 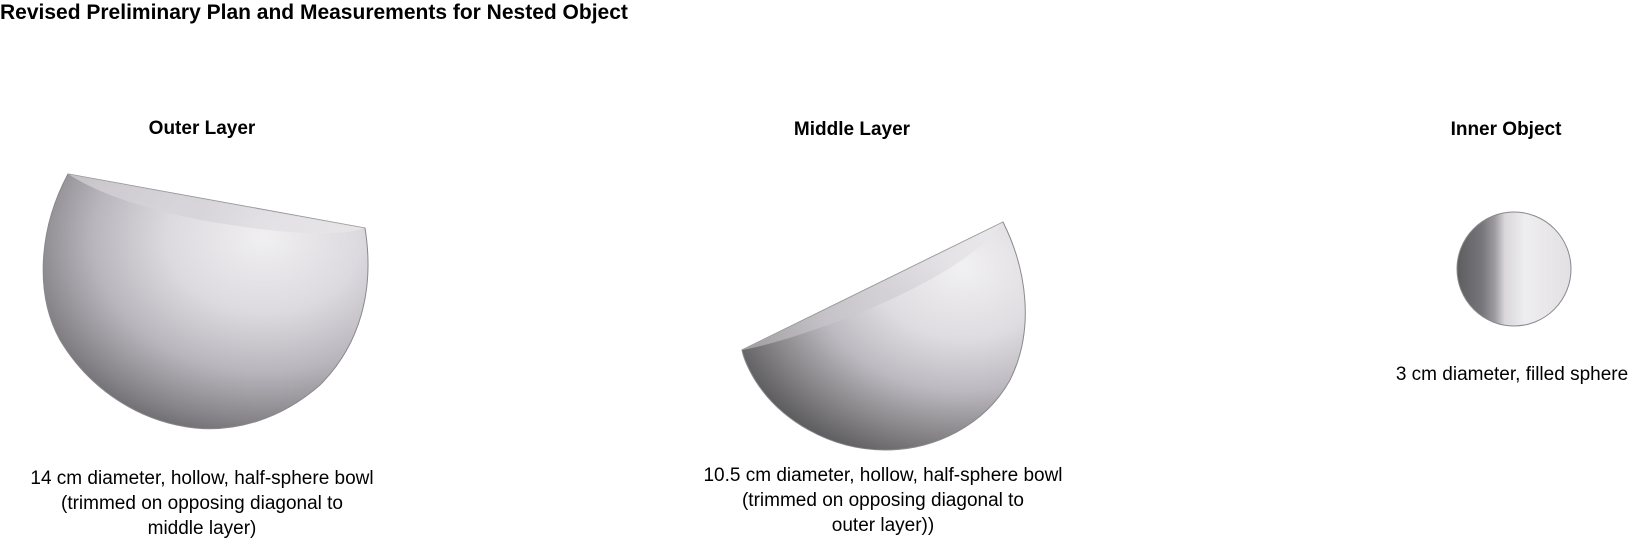 What do you see at coordinates (202, 528) in the screenshot?
I see `outer-layer-caption-line-3: middle layer)` at bounding box center [202, 528].